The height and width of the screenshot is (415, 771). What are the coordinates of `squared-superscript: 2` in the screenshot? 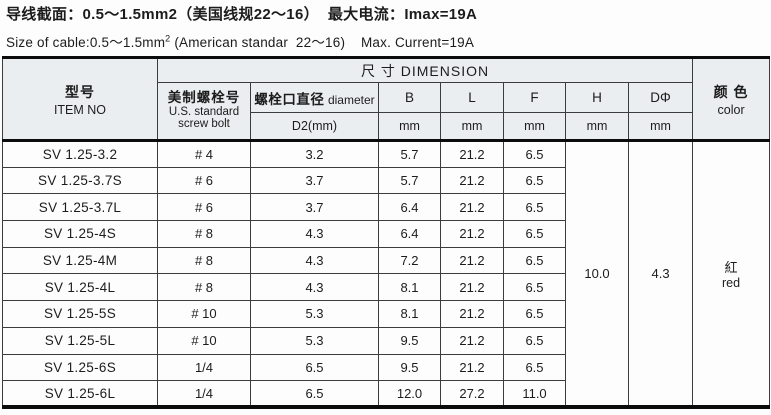 It's located at (168, 38).